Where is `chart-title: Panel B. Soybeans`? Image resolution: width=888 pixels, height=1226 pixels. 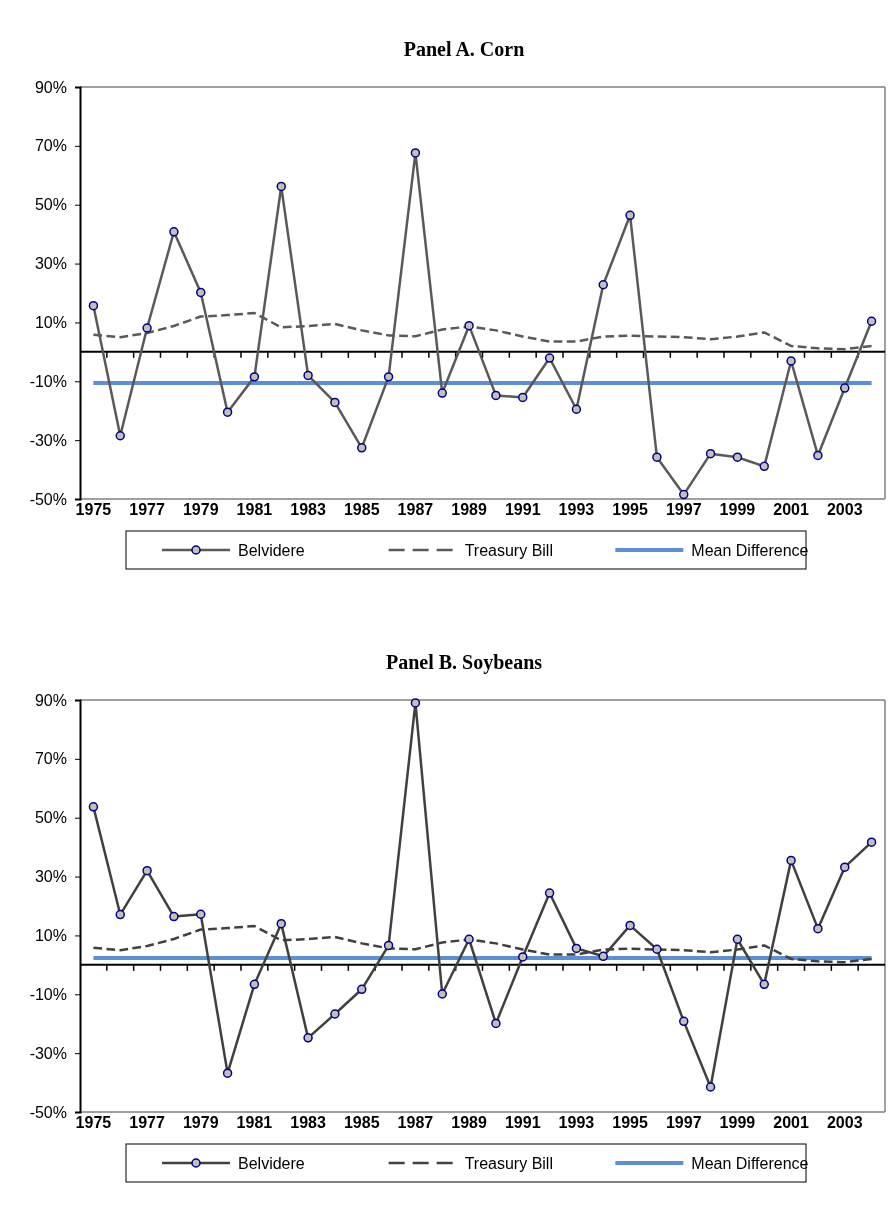
chart-title: Panel B. Soybeans is located at coordinates (464, 662).